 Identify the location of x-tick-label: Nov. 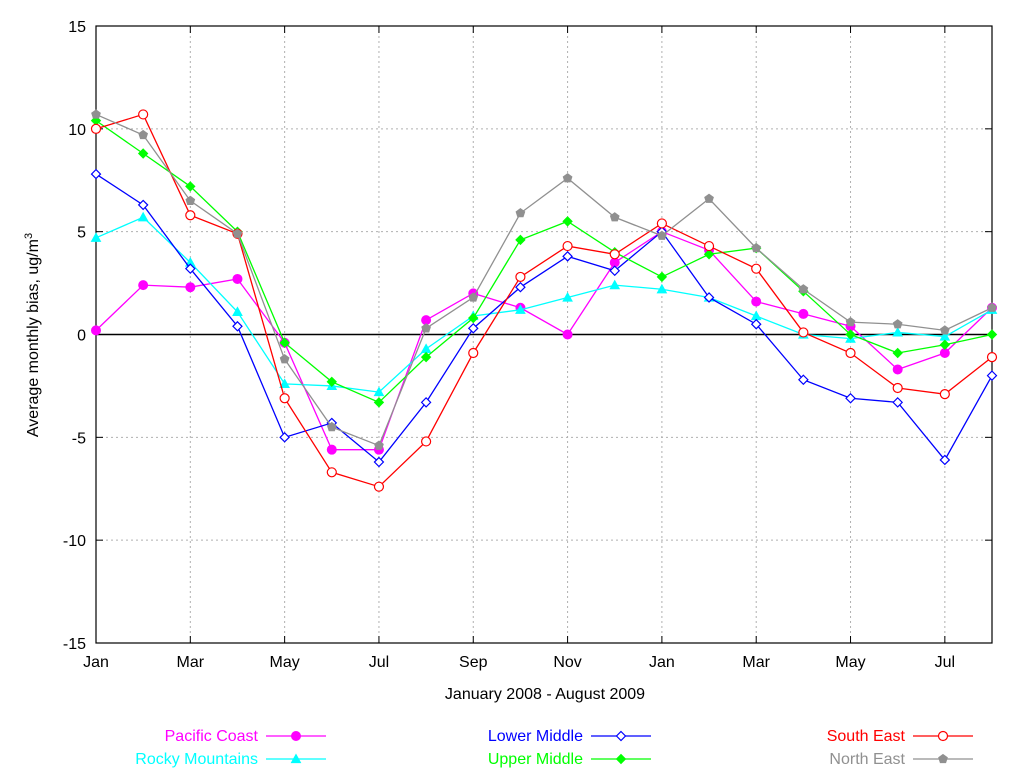
(567, 662).